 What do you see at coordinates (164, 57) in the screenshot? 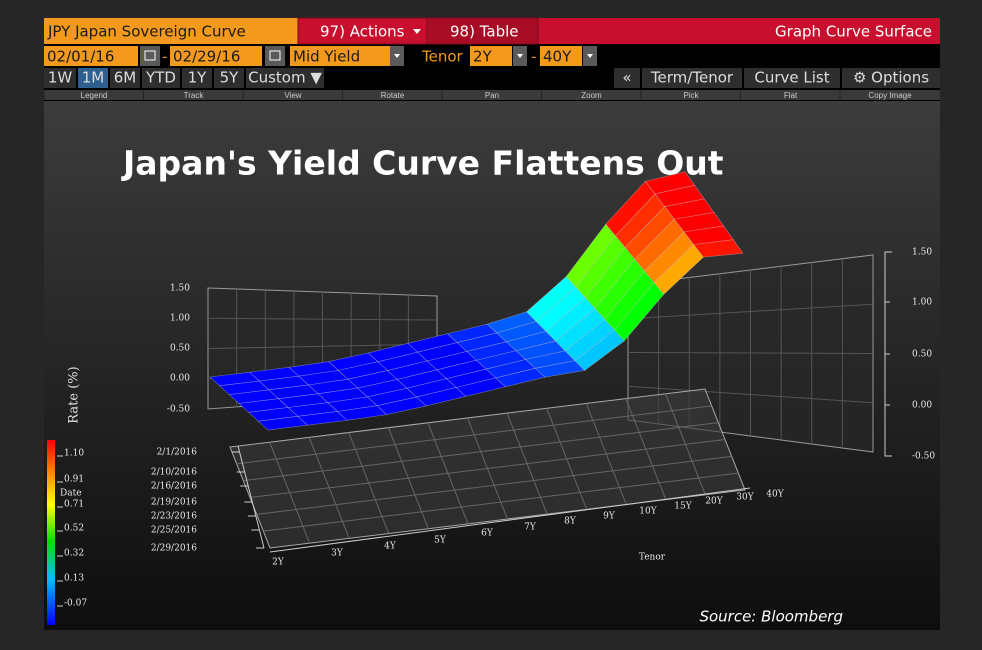
I see `date-dash: -` at bounding box center [164, 57].